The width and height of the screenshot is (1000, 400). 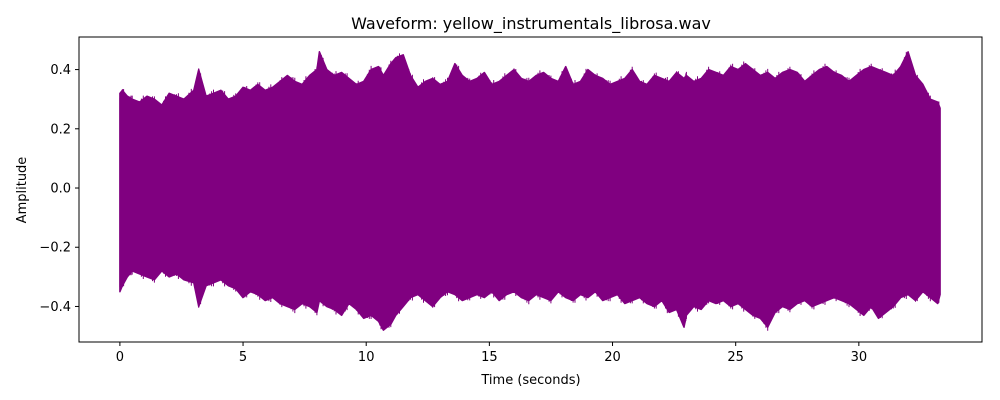 I want to click on y-axis-label: Amplitude, so click(x=22, y=190).